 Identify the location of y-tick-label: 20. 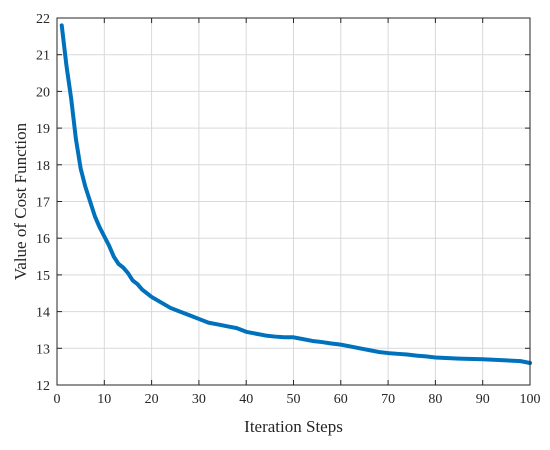
(43, 92).